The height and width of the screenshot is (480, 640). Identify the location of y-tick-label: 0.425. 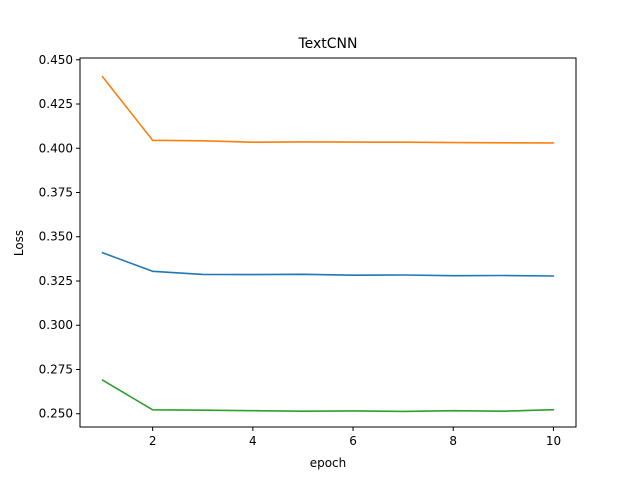
(56, 104).